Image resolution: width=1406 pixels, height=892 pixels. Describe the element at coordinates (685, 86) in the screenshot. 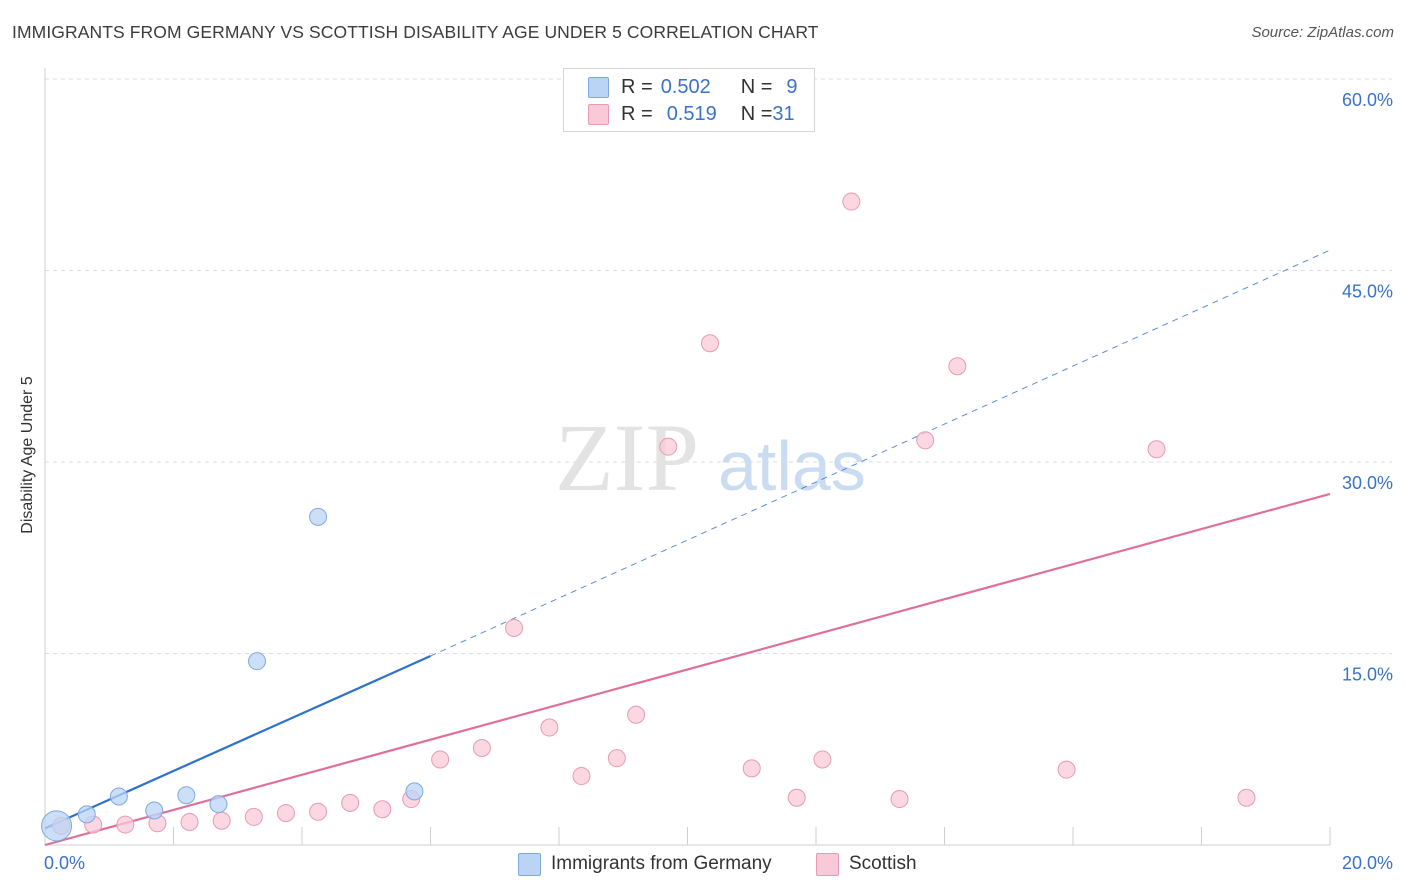

I see `legend-r-value: 0.502` at that location.